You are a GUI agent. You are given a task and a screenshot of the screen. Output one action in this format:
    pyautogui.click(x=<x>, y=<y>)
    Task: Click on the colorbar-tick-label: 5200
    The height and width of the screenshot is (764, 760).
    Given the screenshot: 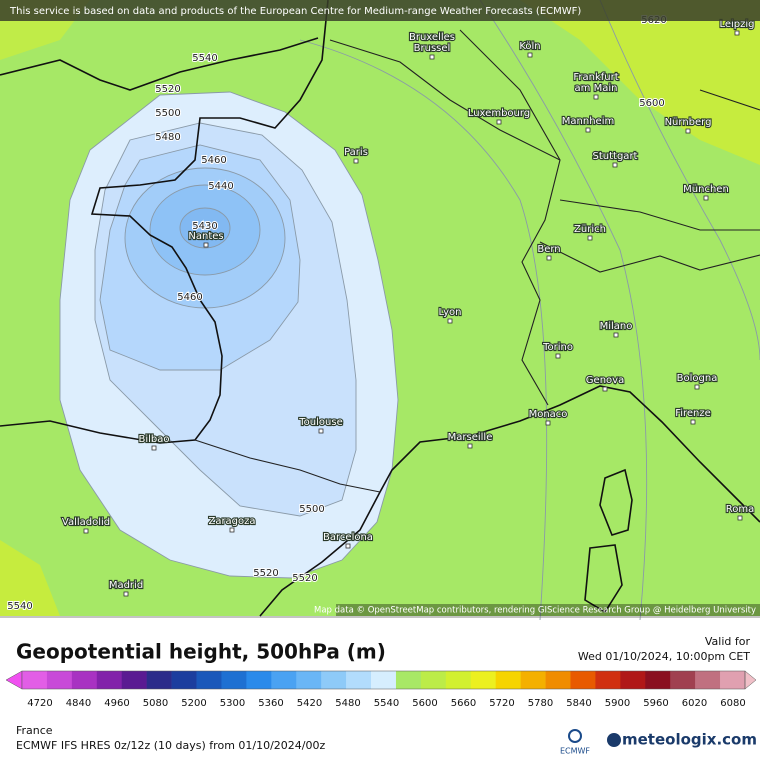 What is the action you would take?
    pyautogui.click(x=193, y=703)
    